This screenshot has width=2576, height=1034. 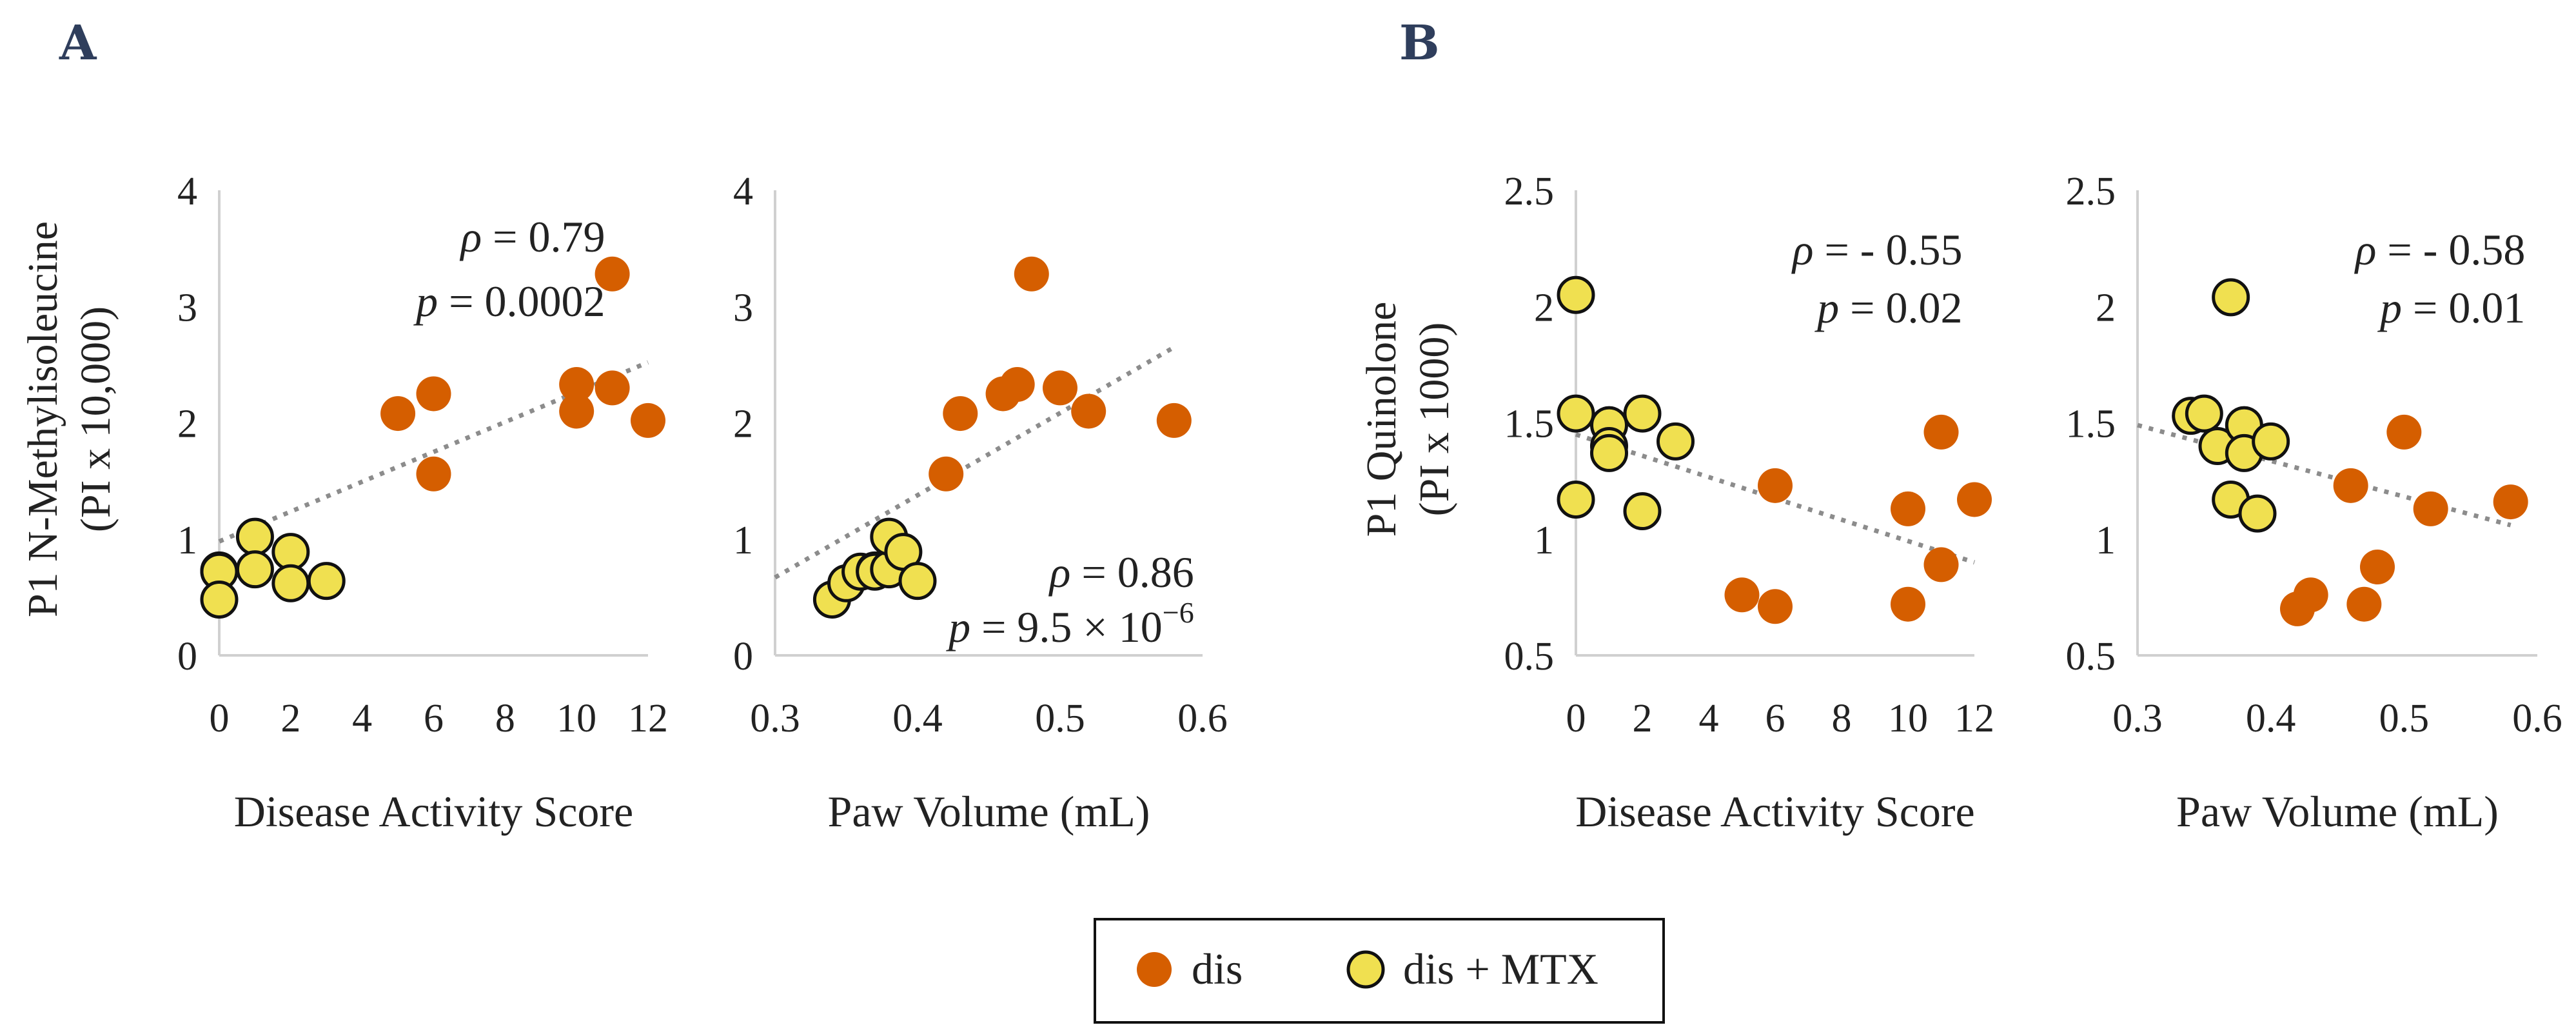 What do you see at coordinates (532, 236) in the screenshot?
I see `rho-annotation: ρ = 0.79` at bounding box center [532, 236].